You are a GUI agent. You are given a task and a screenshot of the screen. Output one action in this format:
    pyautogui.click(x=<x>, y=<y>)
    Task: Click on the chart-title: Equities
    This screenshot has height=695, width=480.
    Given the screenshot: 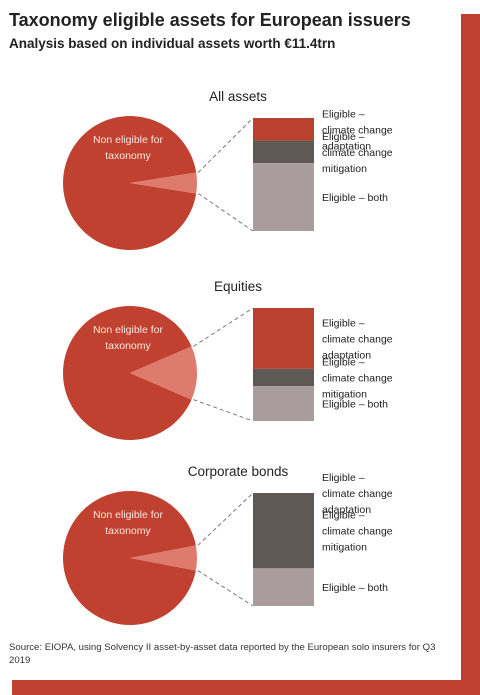 What is the action you would take?
    pyautogui.click(x=238, y=286)
    